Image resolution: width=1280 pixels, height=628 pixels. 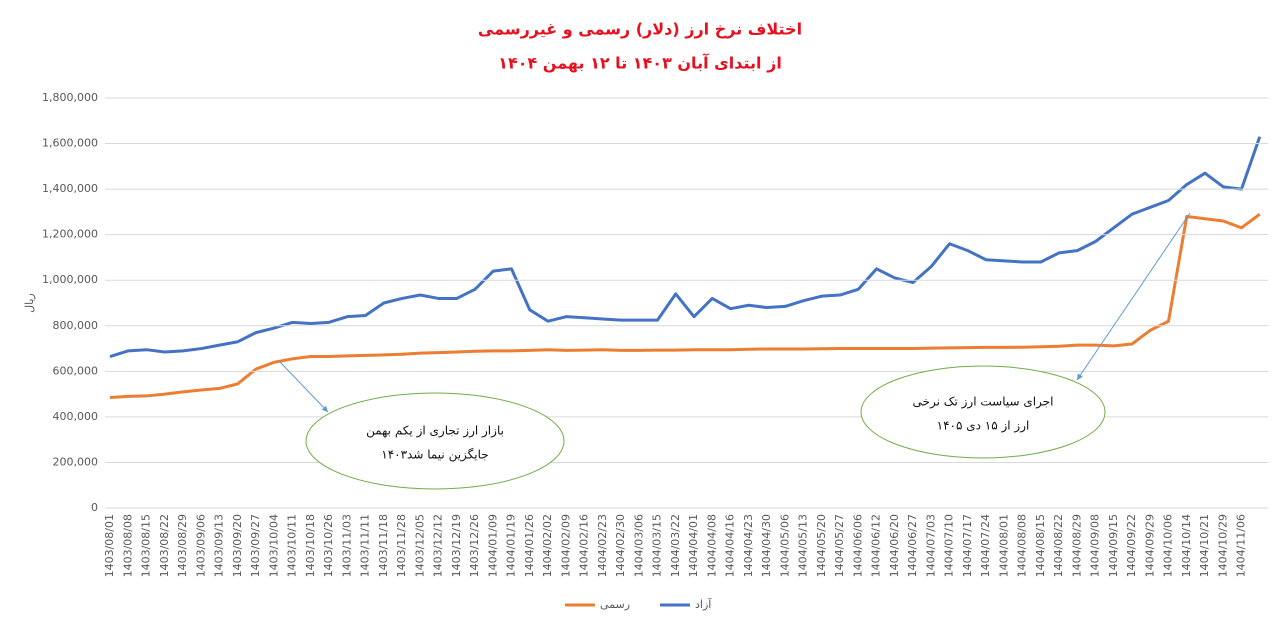 I want to click on x-tick-label: 1403/11/18, so click(x=383, y=545).